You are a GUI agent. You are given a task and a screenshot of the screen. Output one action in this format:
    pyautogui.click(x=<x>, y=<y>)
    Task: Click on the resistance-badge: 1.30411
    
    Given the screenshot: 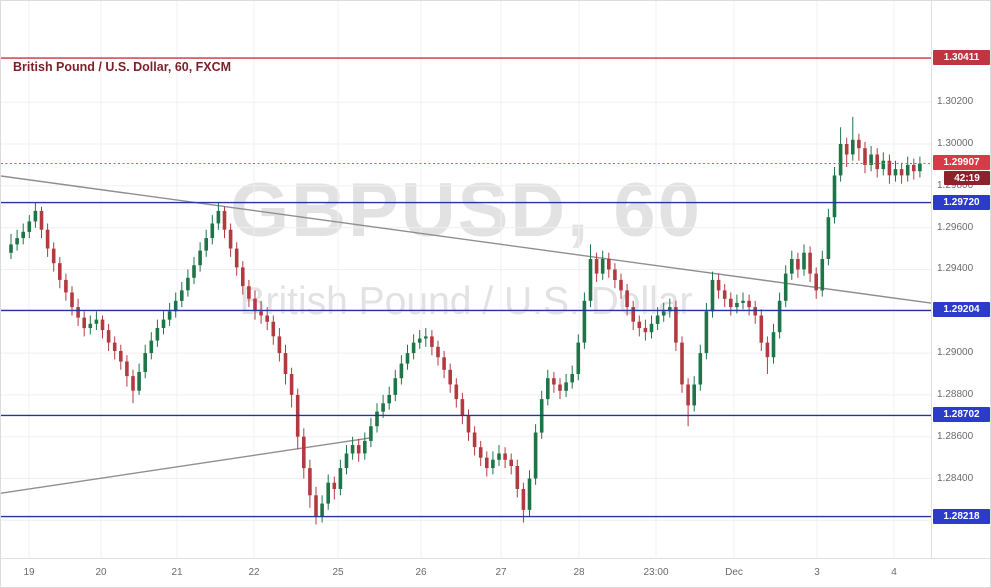 What is the action you would take?
    pyautogui.click(x=961, y=57)
    